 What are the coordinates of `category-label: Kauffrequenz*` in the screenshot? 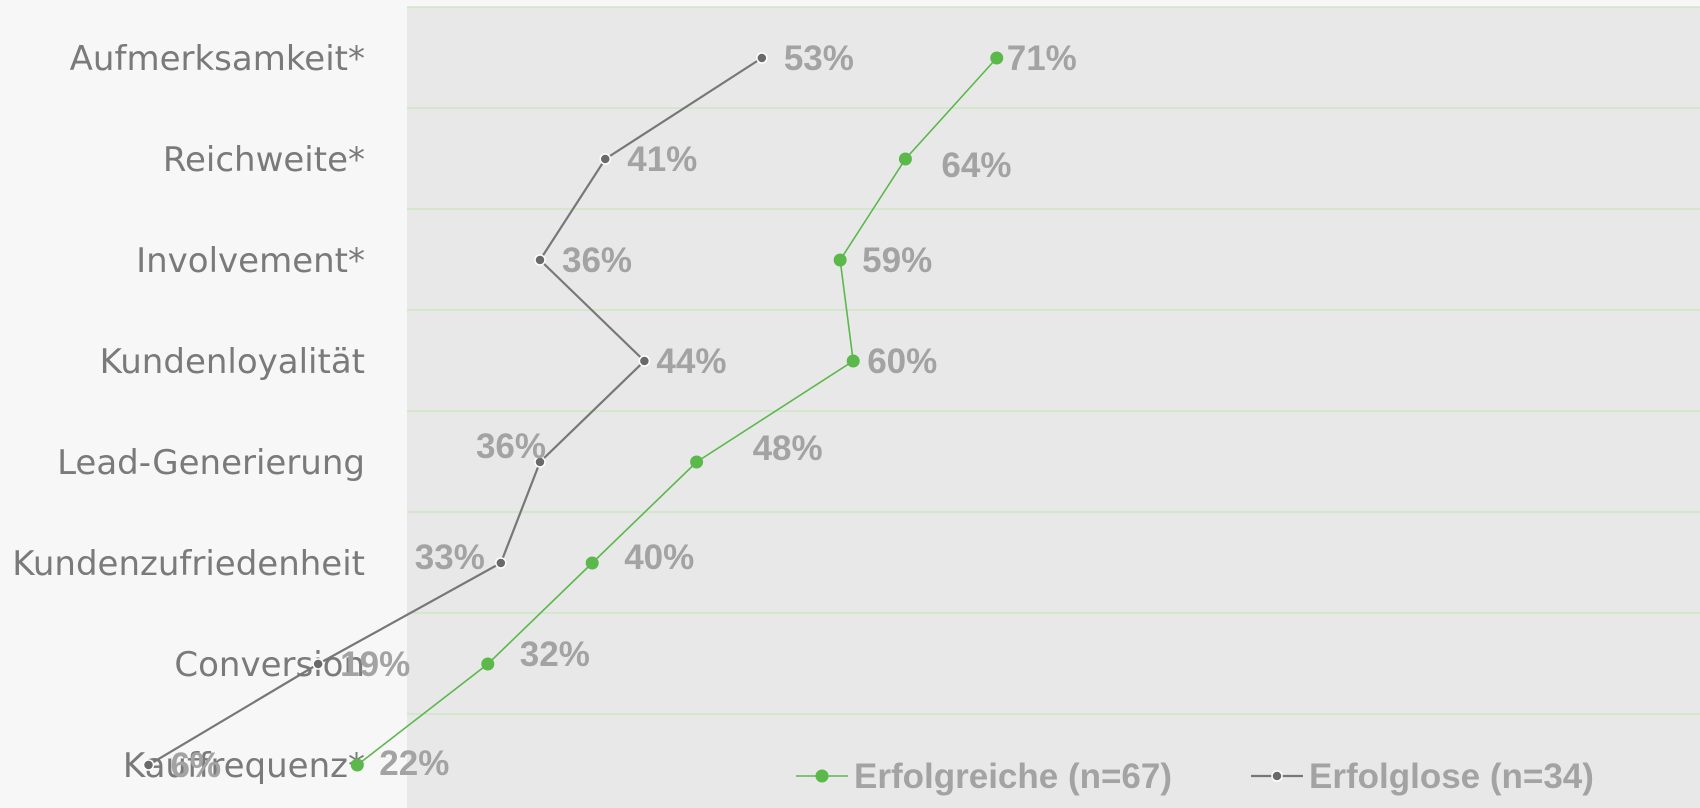 It's located at (244, 766).